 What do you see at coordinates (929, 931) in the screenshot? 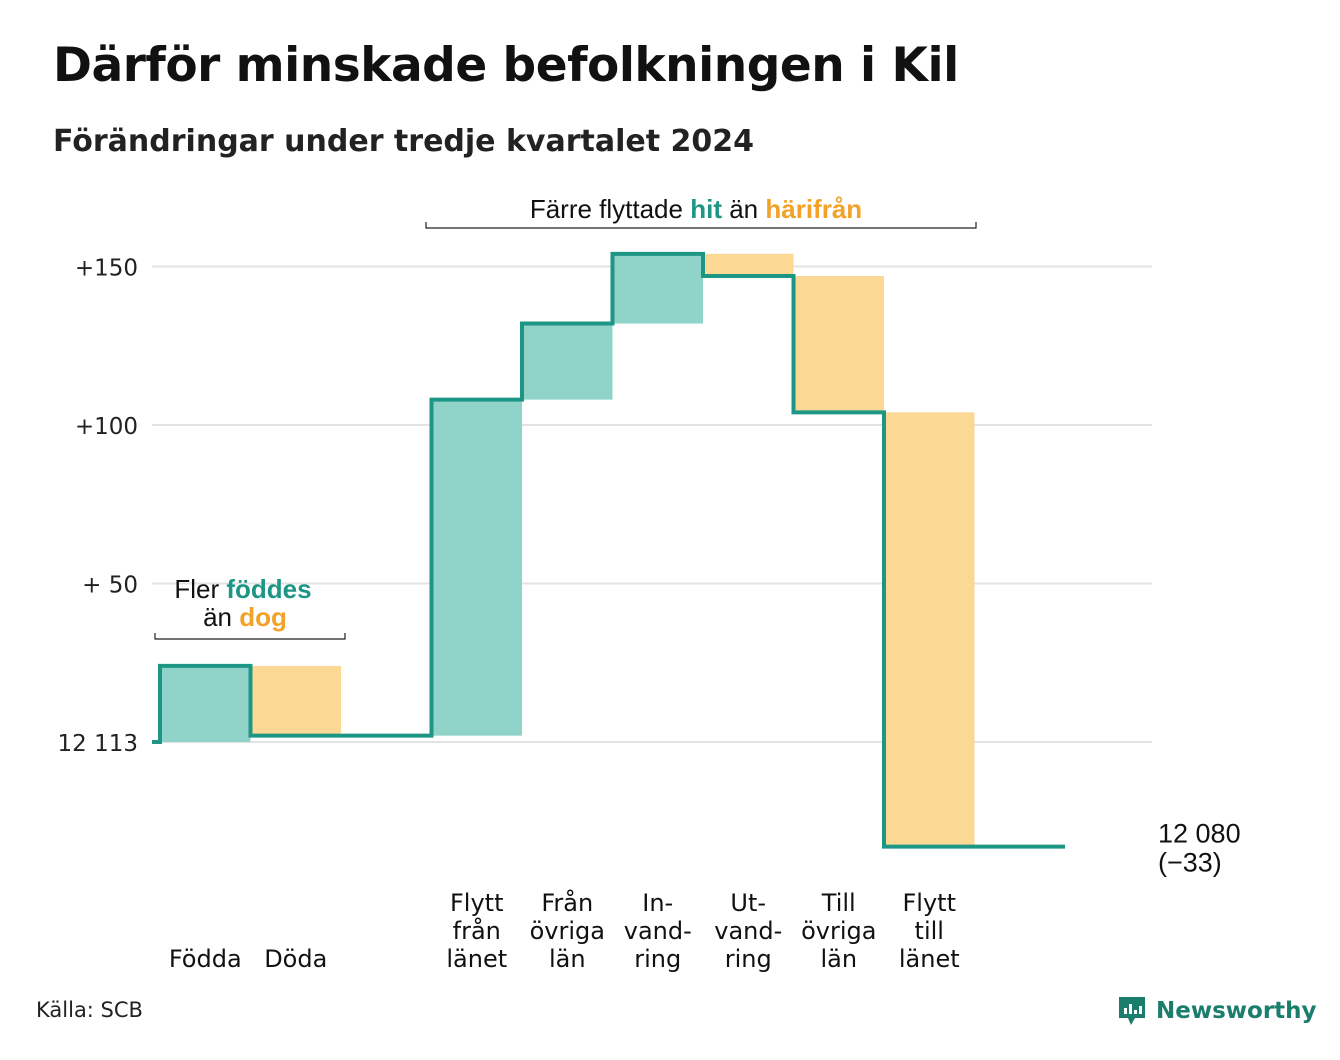
I see `category-label: till` at bounding box center [929, 931].